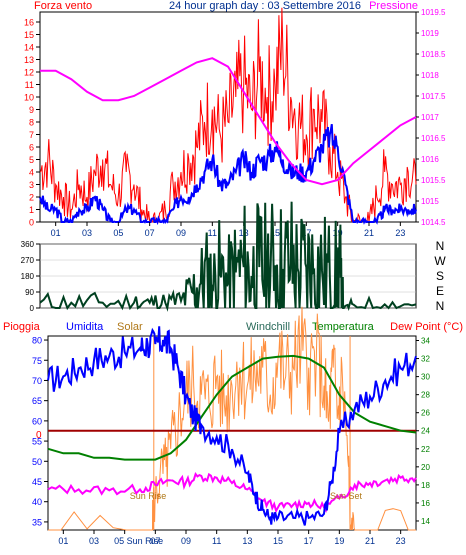 Image resolution: width=466 pixels, height=555 pixels. Describe the element at coordinates (425, 359) in the screenshot. I see `y-tick-label: 32` at that location.